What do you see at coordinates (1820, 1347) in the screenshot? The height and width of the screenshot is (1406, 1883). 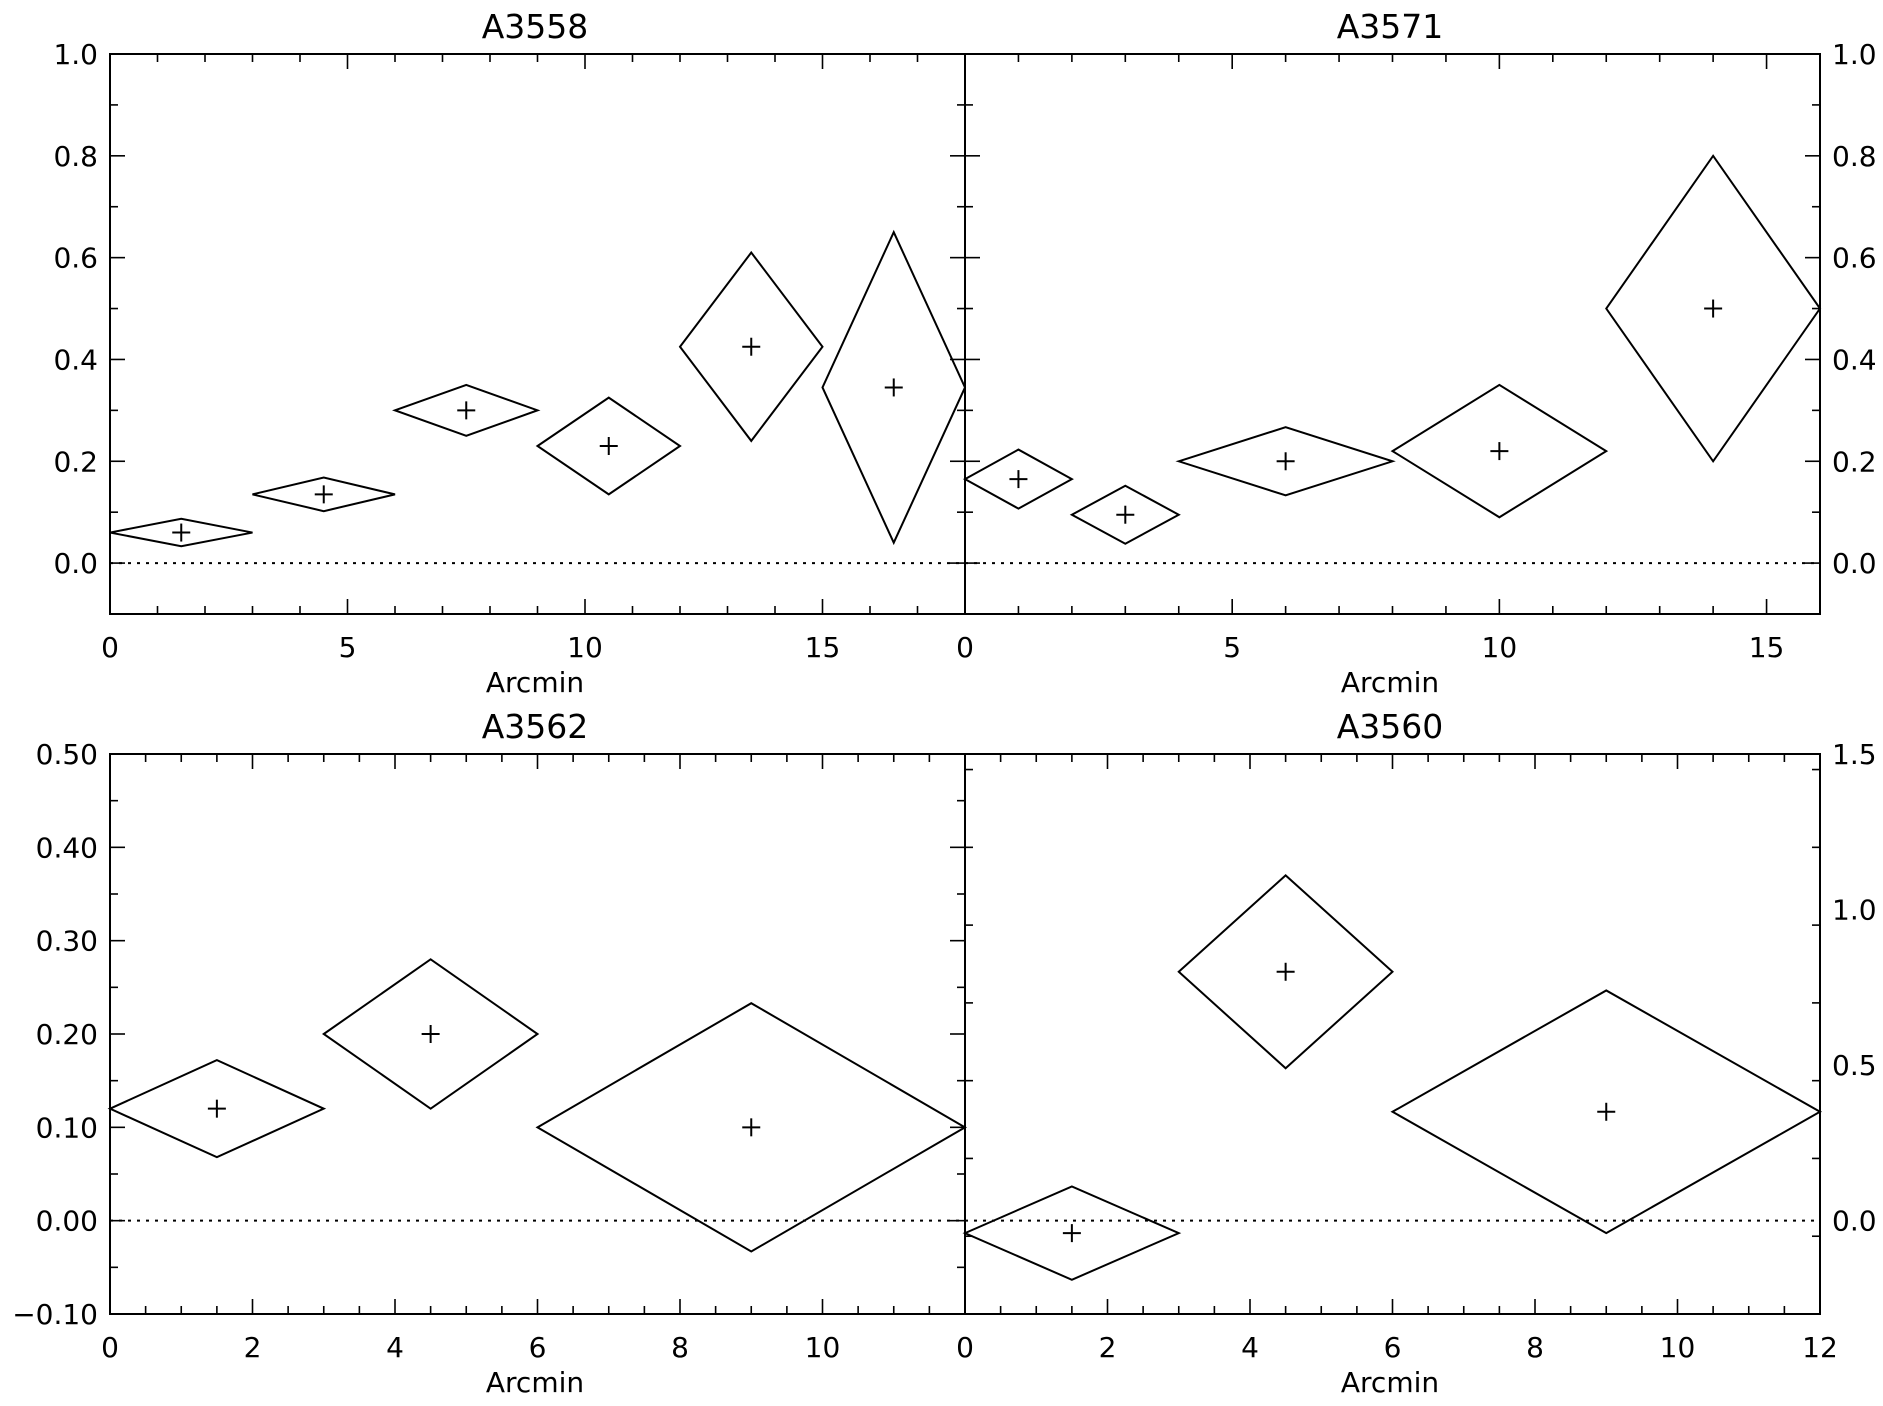 I see `x-tick-label: 12` at bounding box center [1820, 1347].